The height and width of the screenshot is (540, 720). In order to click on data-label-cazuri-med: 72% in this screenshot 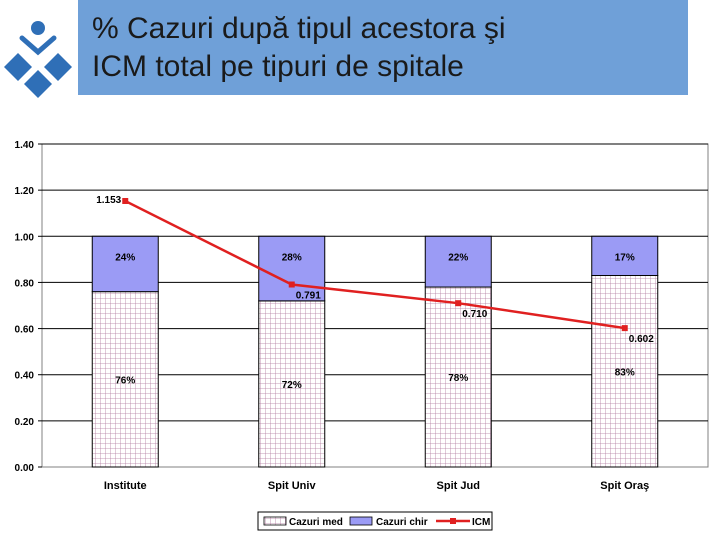, I will do `click(292, 385)`.